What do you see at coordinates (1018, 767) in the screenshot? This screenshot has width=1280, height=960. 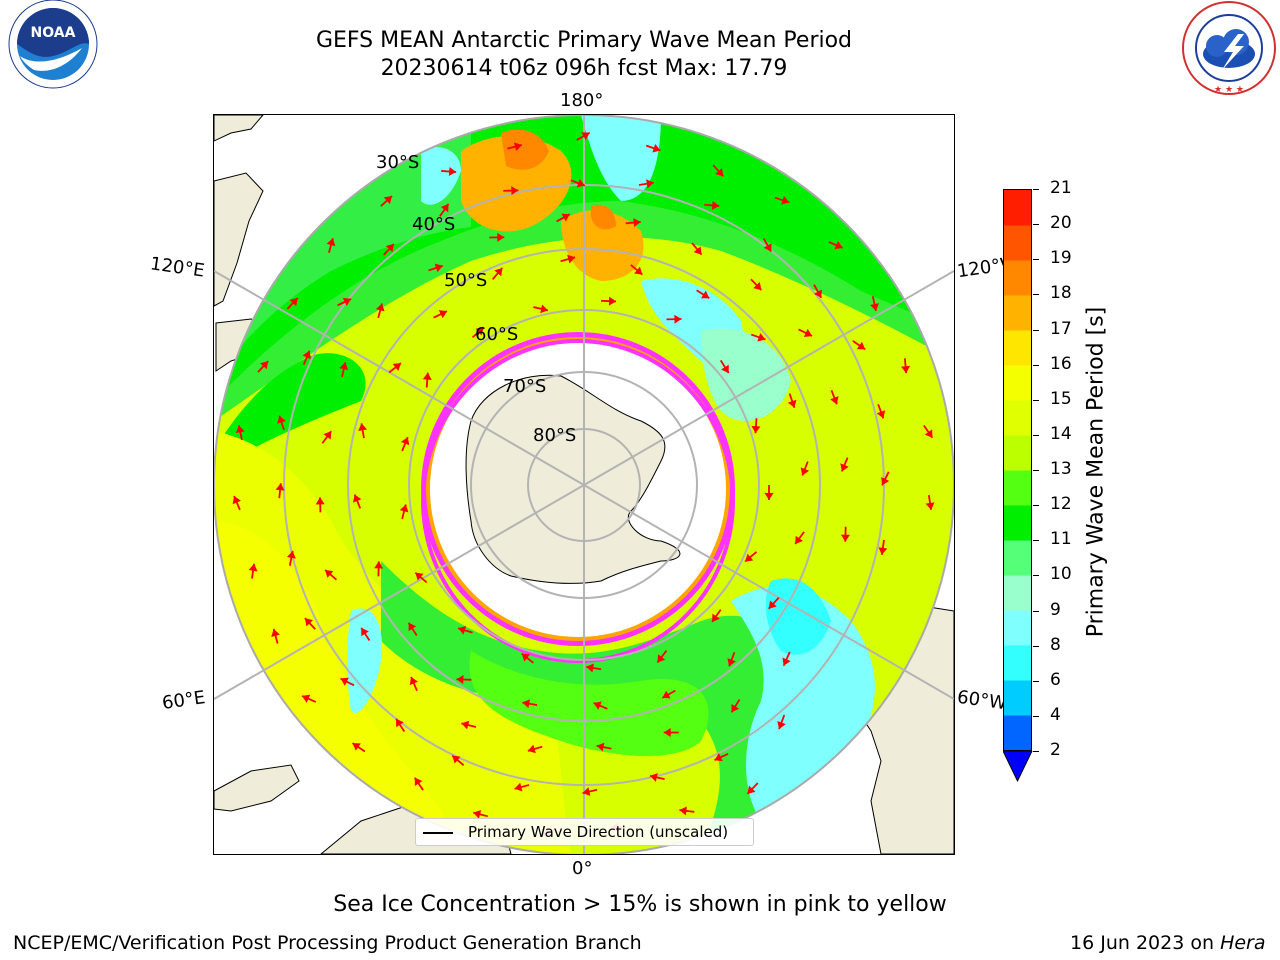 I see `colorbar-underflow-triangle` at bounding box center [1018, 767].